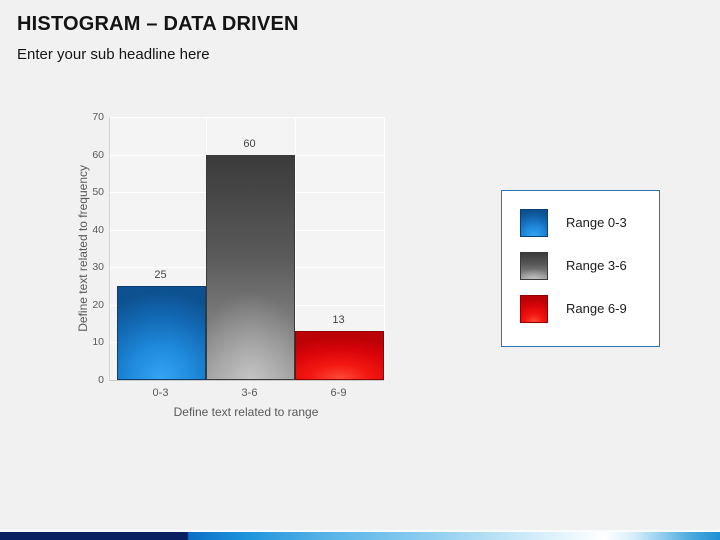 Image resolution: width=720 pixels, height=540 pixels. I want to click on legend-label-gray: Range 3-6, so click(596, 265).